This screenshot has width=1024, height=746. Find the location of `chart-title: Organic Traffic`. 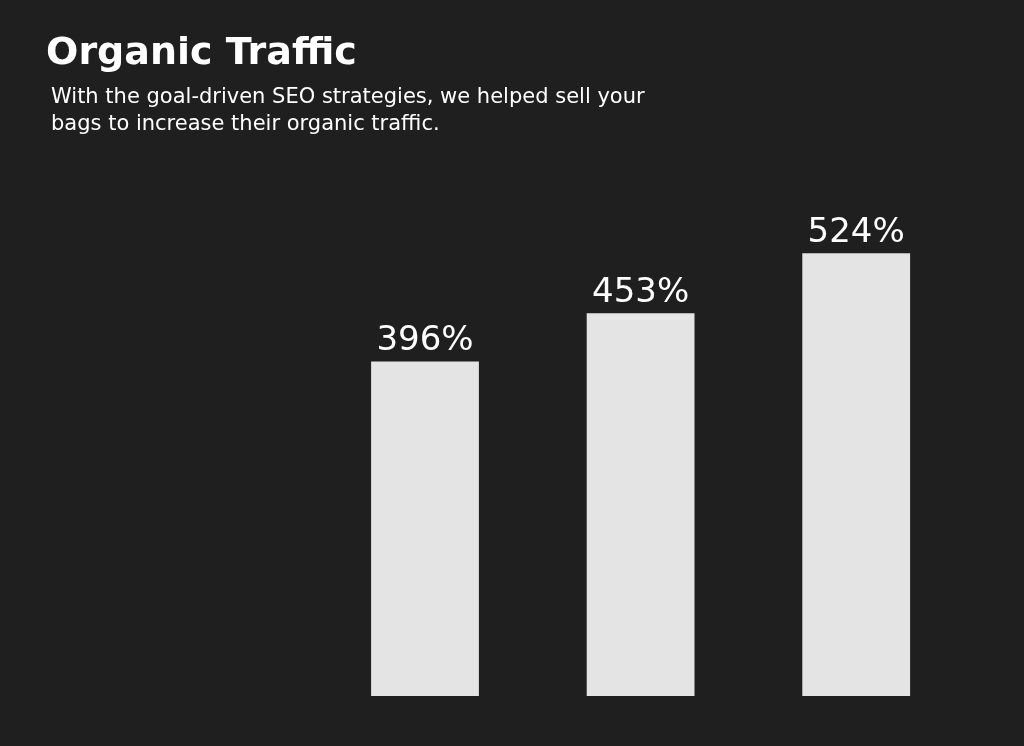

chart-title: Organic Traffic is located at coordinates (201, 50).